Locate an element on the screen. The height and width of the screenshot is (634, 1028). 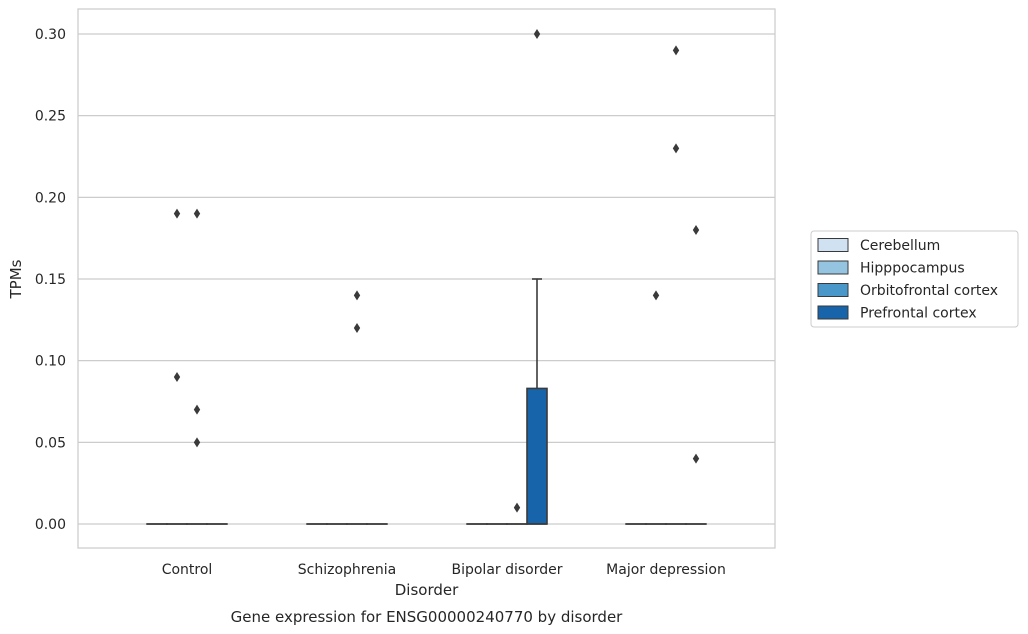
legend-frame is located at coordinates (914, 279).